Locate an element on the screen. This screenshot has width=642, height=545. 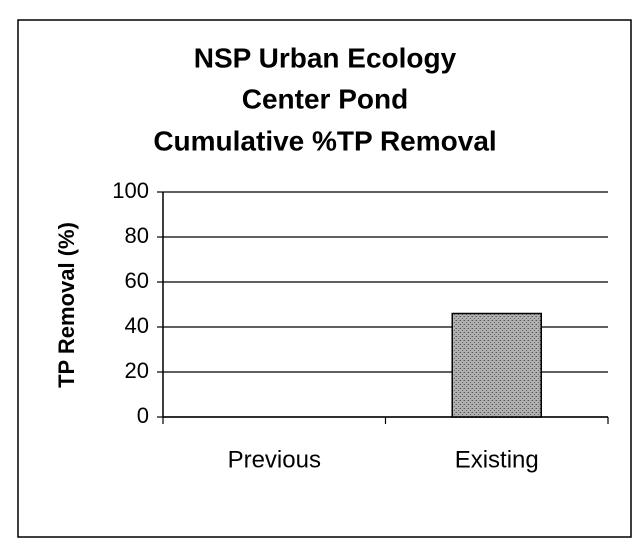
y-tick-label: 60 is located at coordinates (137, 280).